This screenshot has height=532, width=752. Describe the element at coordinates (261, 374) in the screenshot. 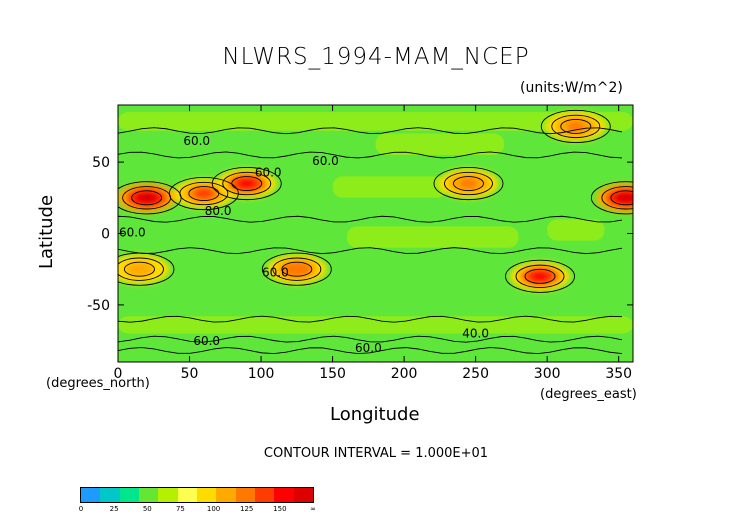

I see `x-tick-label-2: 100` at that location.